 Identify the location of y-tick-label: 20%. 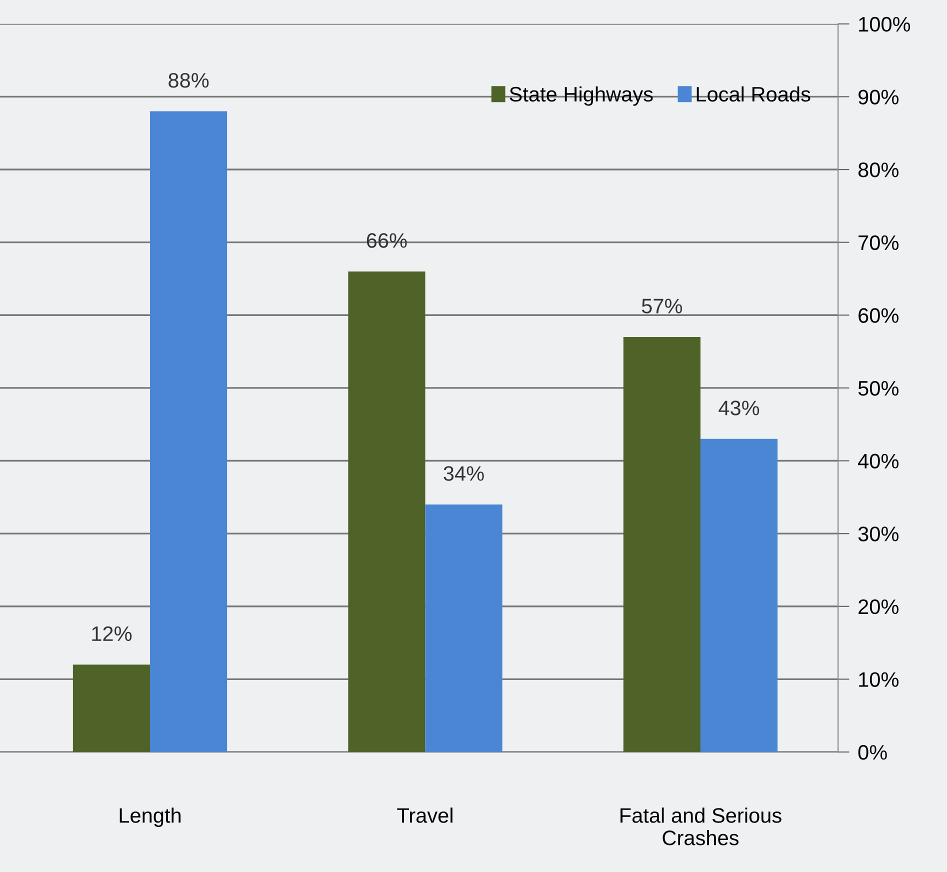
(878, 606).